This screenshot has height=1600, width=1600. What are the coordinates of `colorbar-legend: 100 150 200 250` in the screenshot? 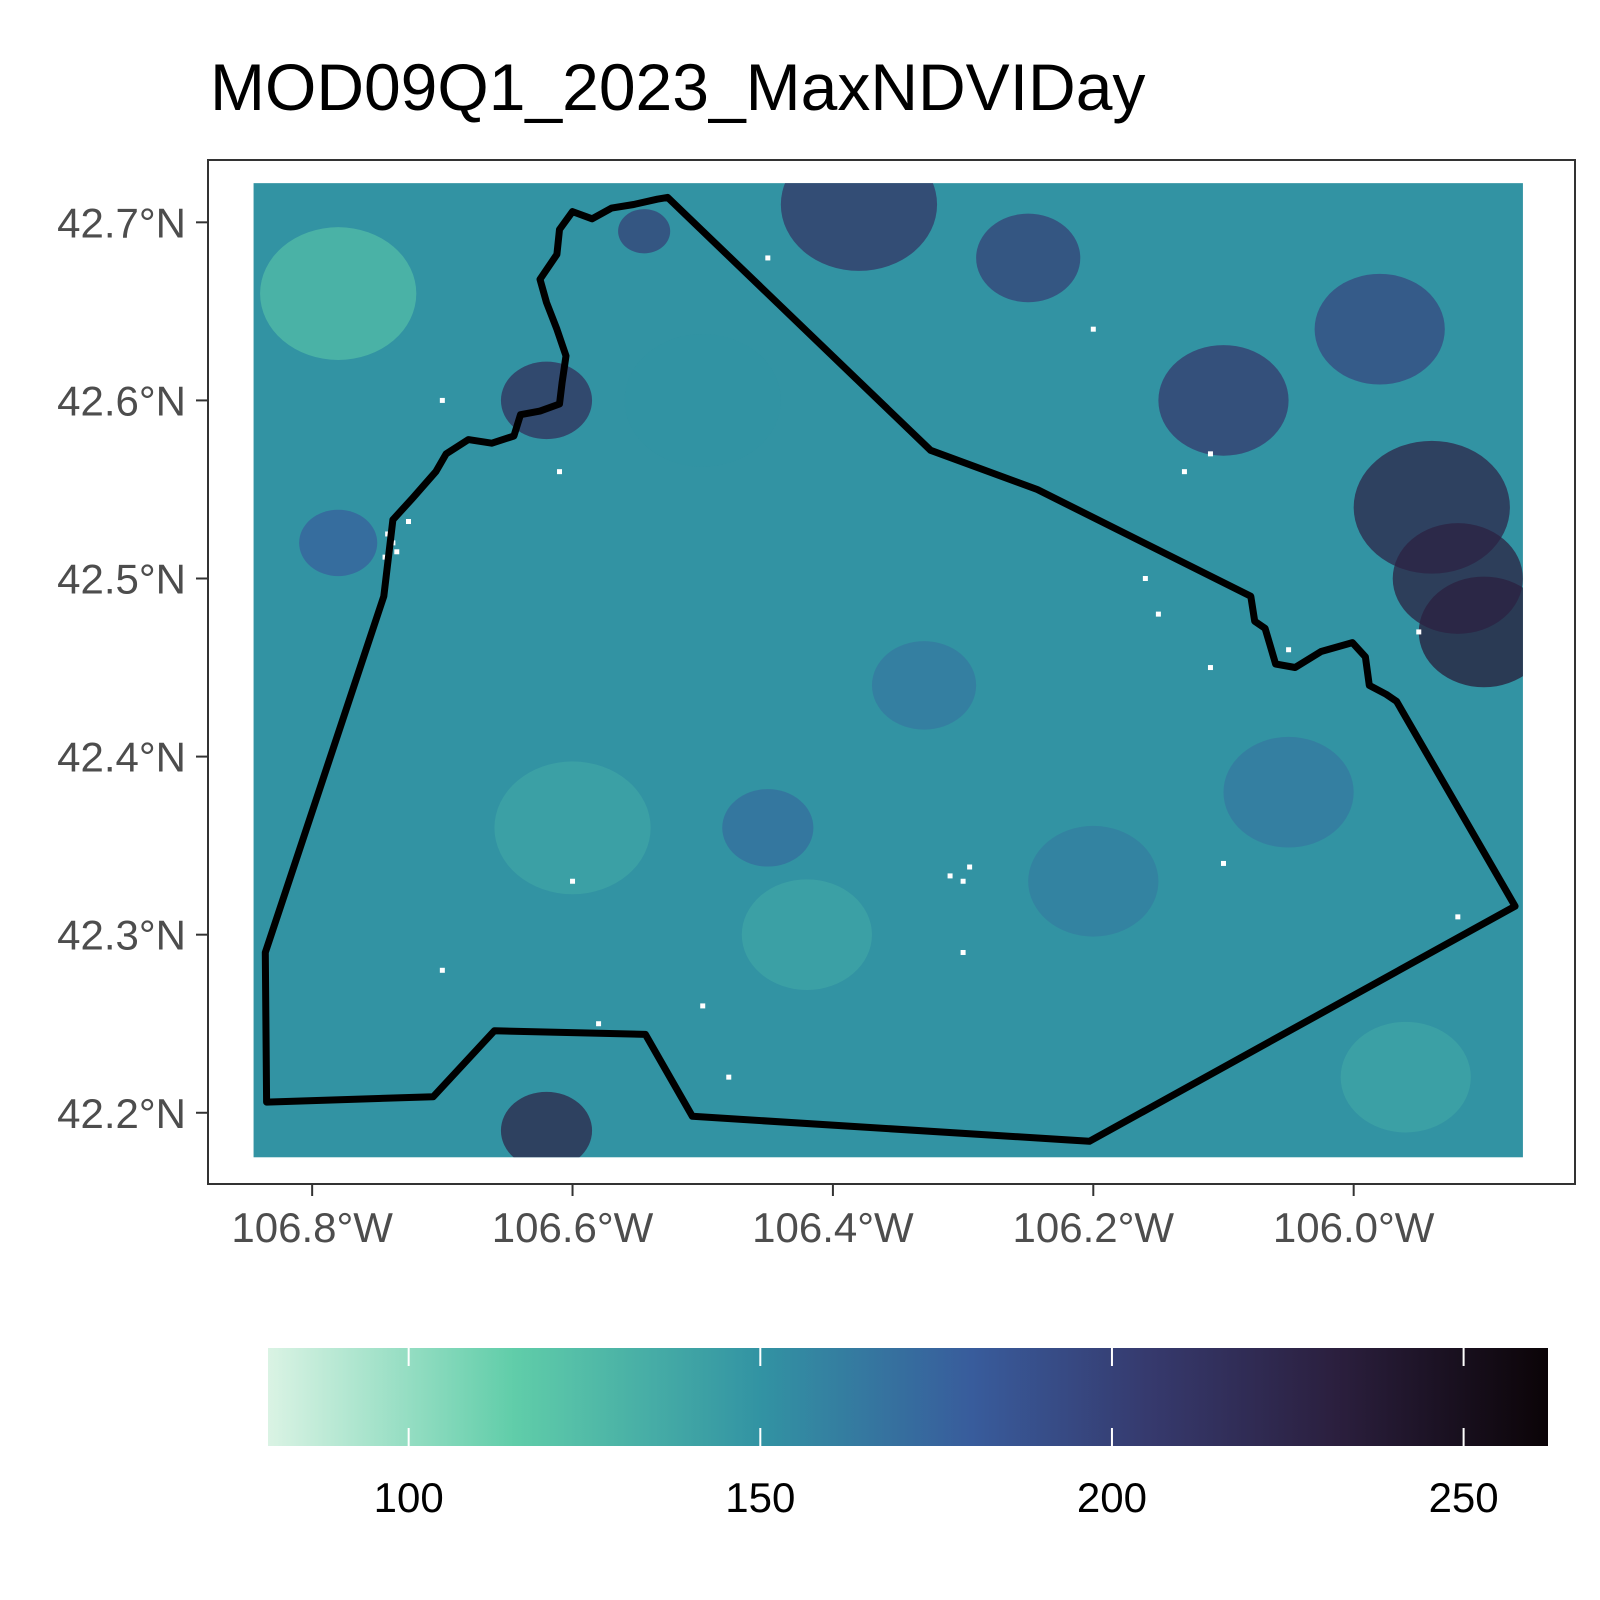 It's located at (908, 1434).